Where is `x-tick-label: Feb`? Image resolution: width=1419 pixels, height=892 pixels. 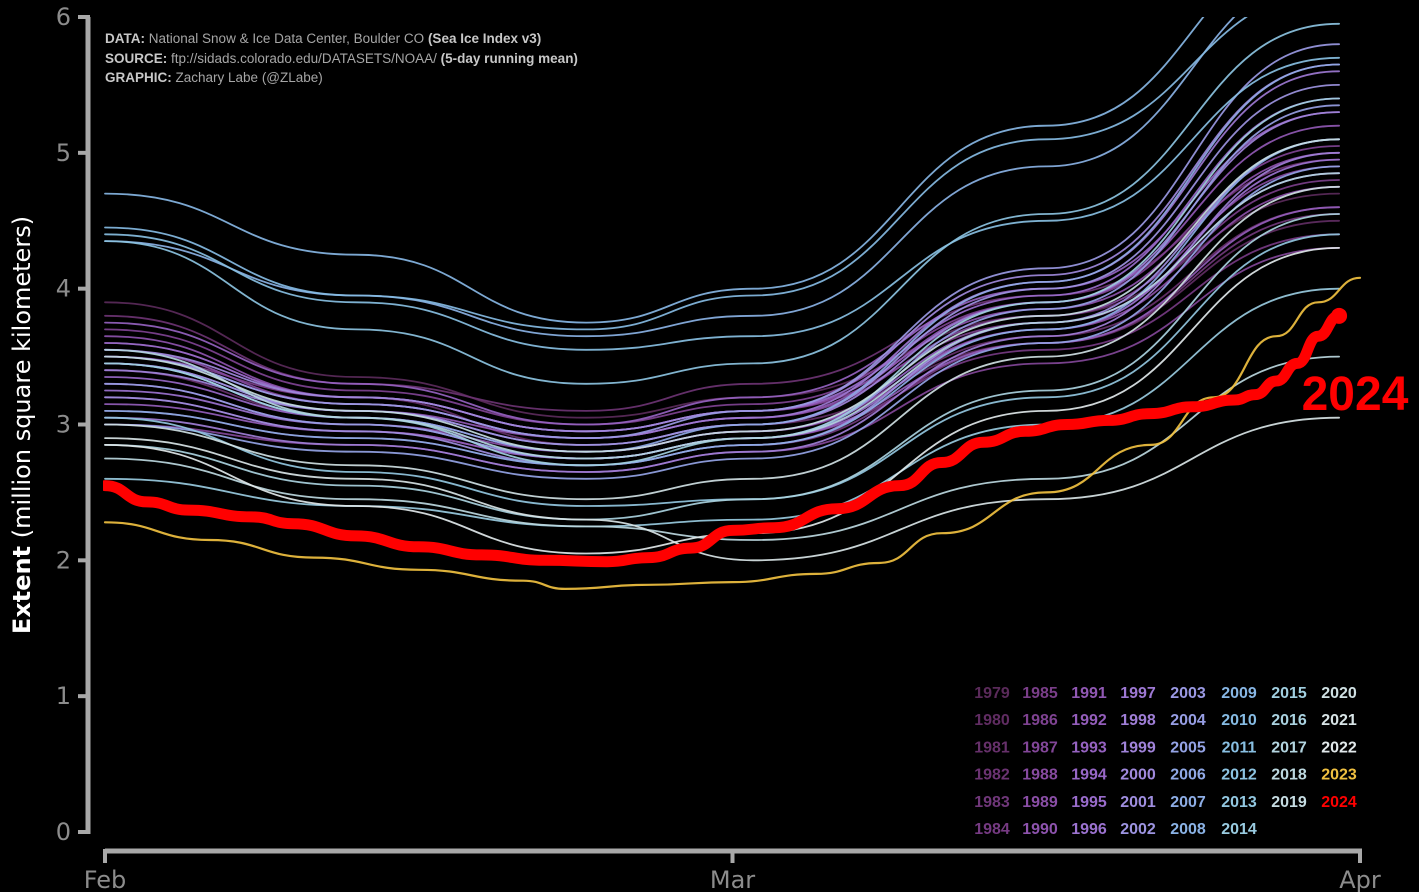
x-tick-label: Feb is located at coordinates (105, 879).